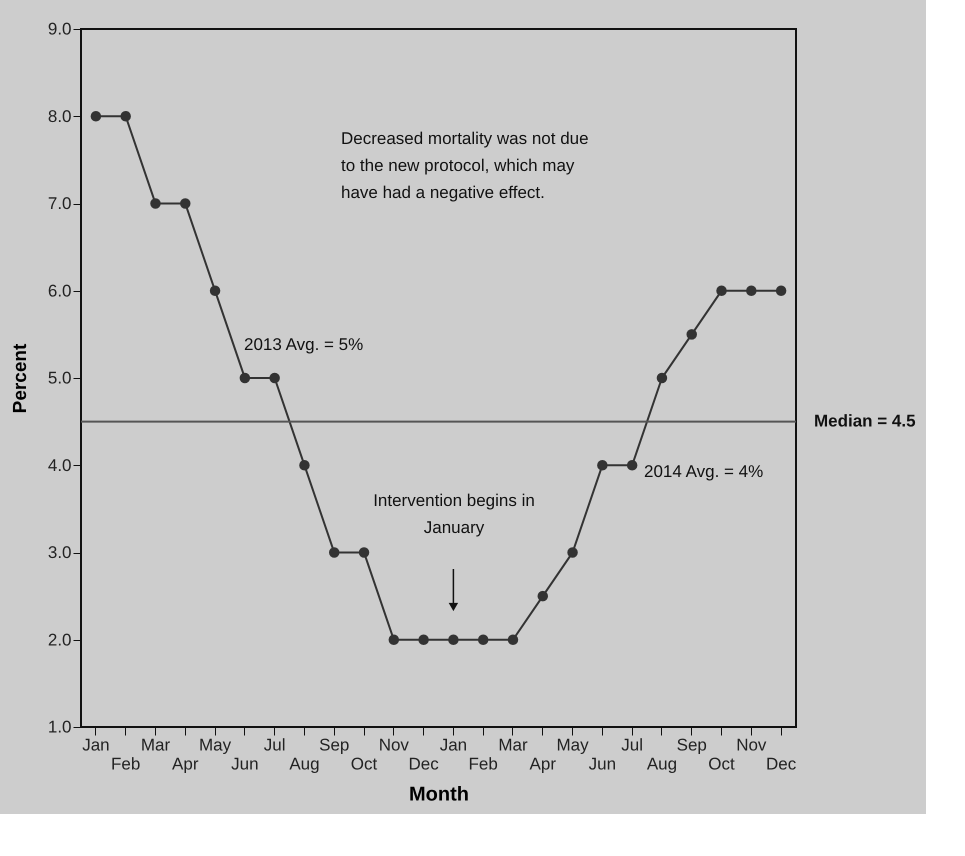  What do you see at coordinates (60, 640) in the screenshot?
I see `y-tick-label: 2.0` at bounding box center [60, 640].